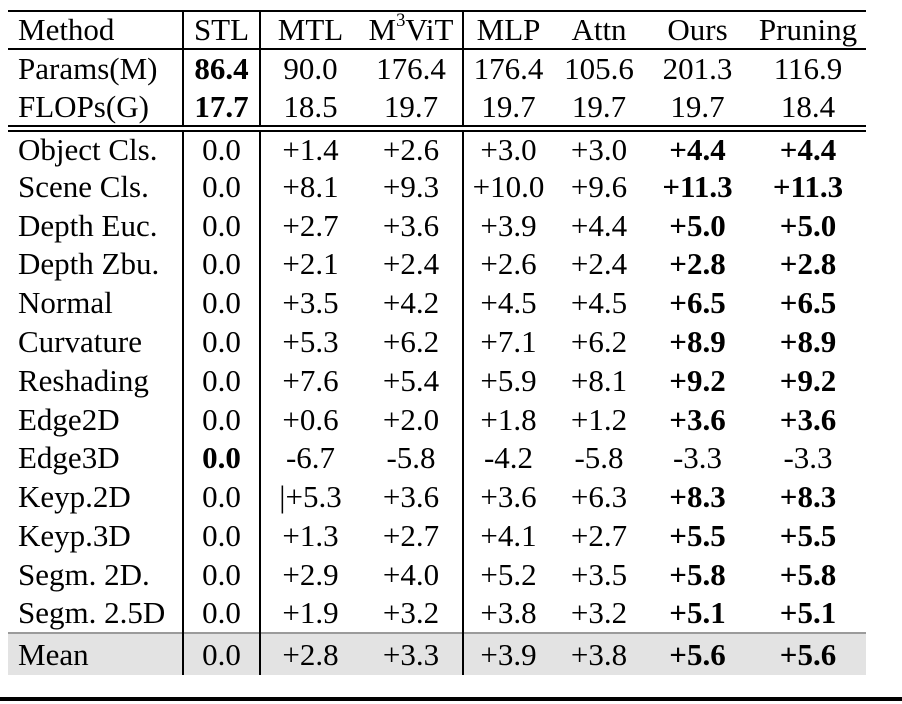 This screenshot has width=902, height=704. I want to click on cell-pruning: +5.8, so click(808, 574).